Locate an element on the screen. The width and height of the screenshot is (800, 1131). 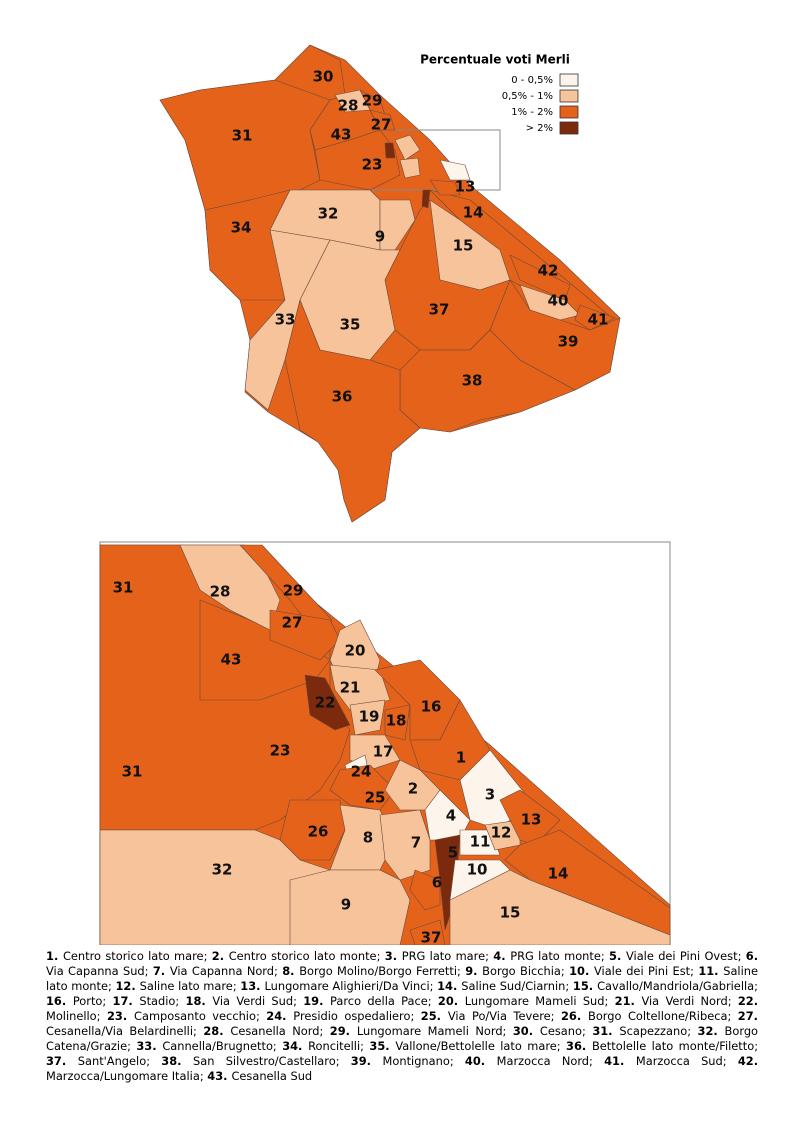
zone-number: 39 is located at coordinates (367, 1061).